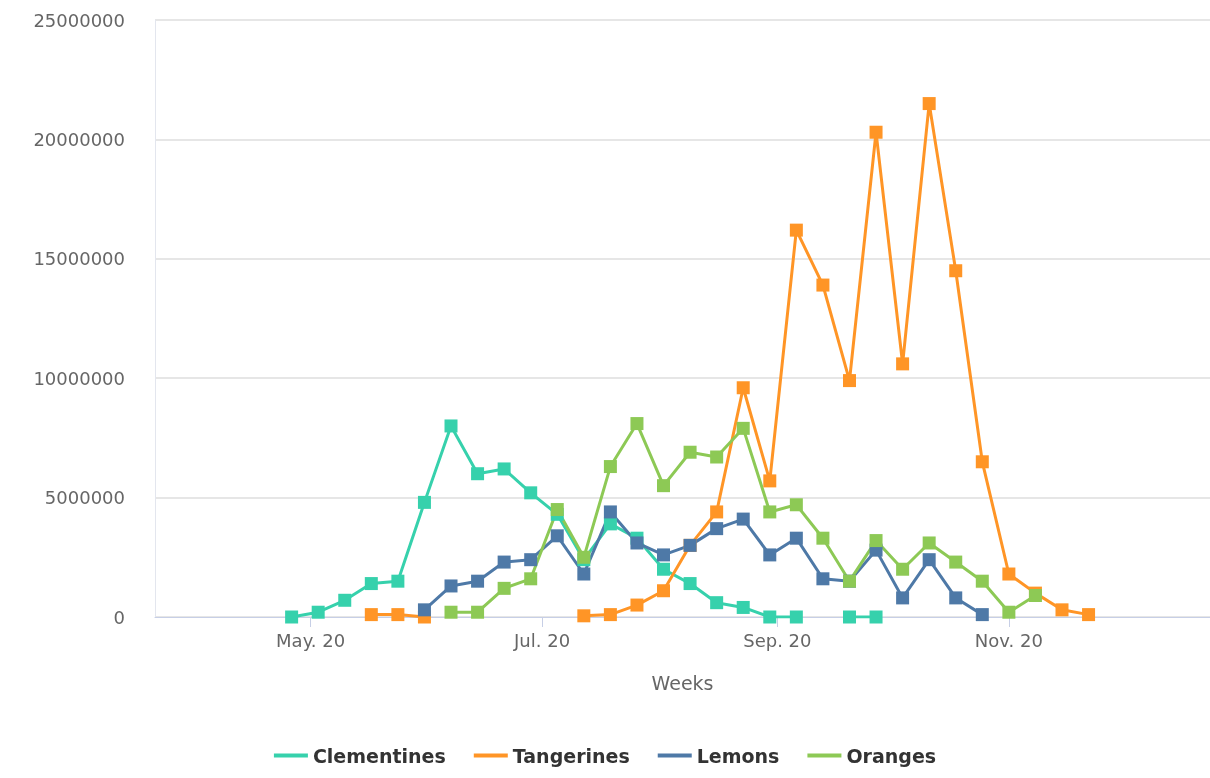 Image resolution: width=1210 pixels, height=778 pixels. What do you see at coordinates (1008, 640) in the screenshot?
I see `x-tick-label: Nov. 20` at bounding box center [1008, 640].